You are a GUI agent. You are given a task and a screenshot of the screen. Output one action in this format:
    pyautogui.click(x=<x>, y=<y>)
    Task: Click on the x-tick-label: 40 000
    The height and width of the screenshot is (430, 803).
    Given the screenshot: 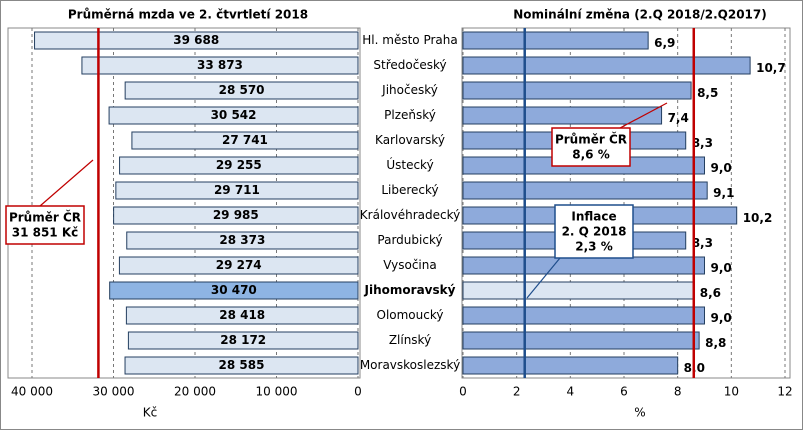 What is the action you would take?
    pyautogui.click(x=32, y=392)
    